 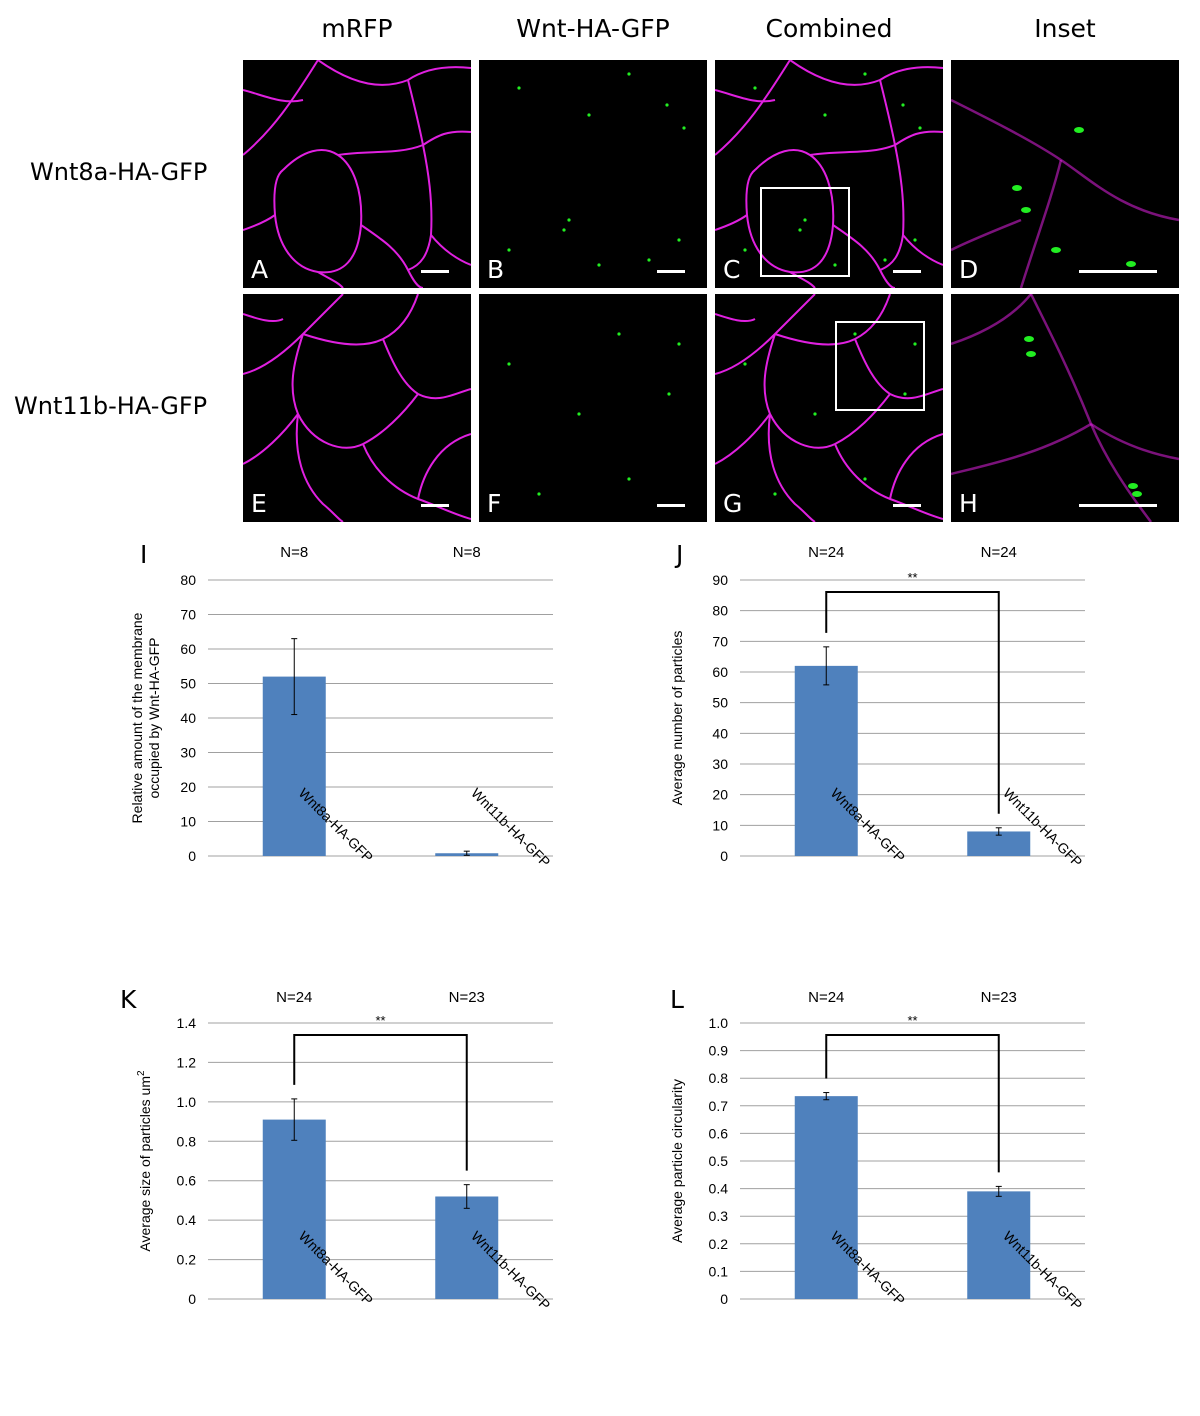 What do you see at coordinates (719, 1051) in the screenshot?
I see `y-tick-label: 0.9` at bounding box center [719, 1051].